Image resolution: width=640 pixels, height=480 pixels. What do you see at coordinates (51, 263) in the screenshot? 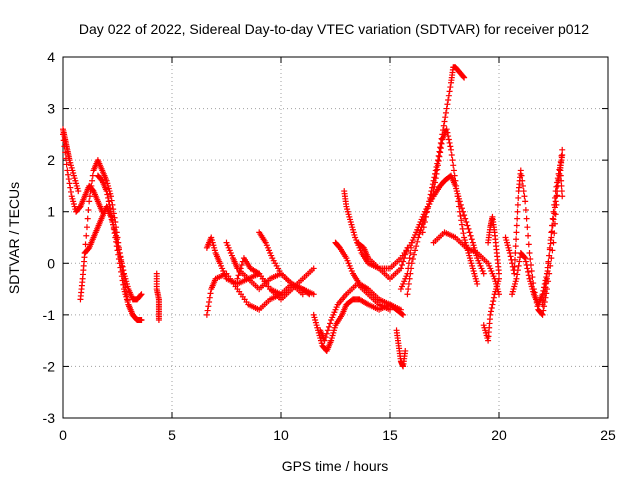
I see `y-tick-label: 0` at bounding box center [51, 263].